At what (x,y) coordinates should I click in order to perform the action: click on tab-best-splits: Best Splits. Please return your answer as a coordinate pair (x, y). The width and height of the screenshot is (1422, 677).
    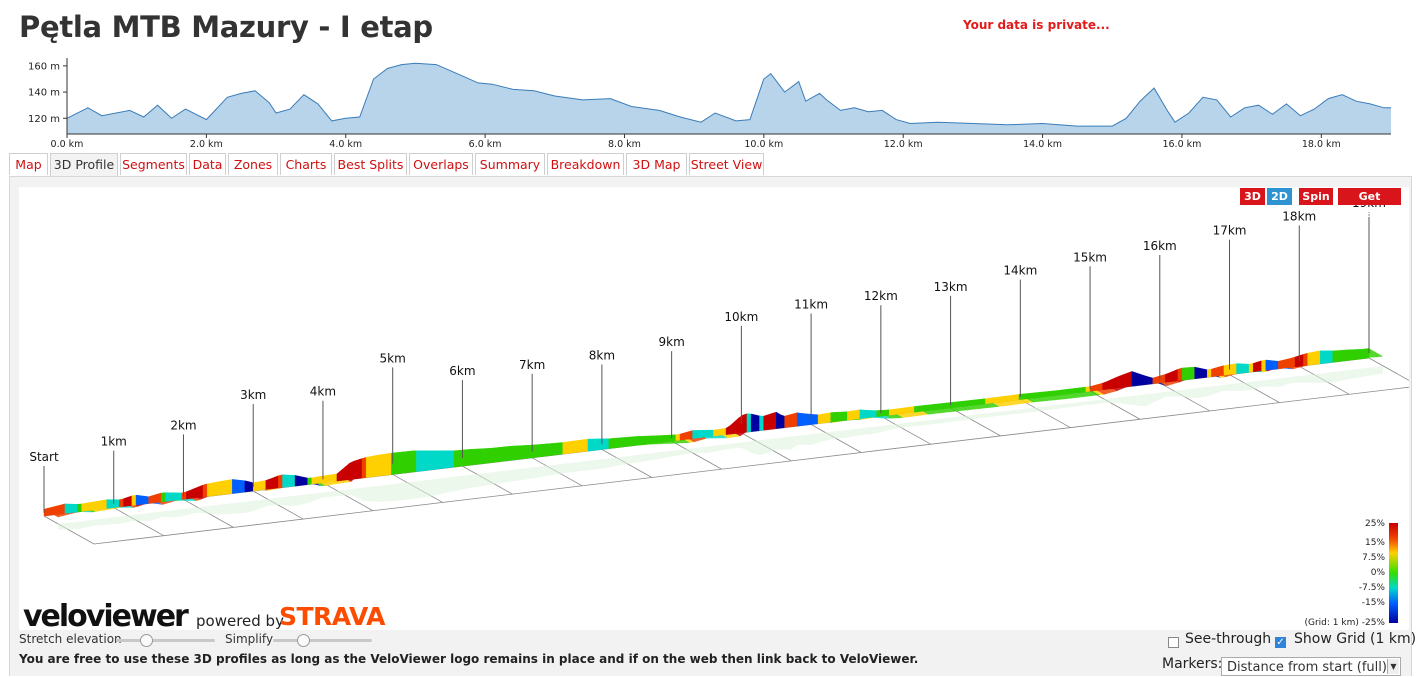
    Looking at the image, I should click on (370, 164).